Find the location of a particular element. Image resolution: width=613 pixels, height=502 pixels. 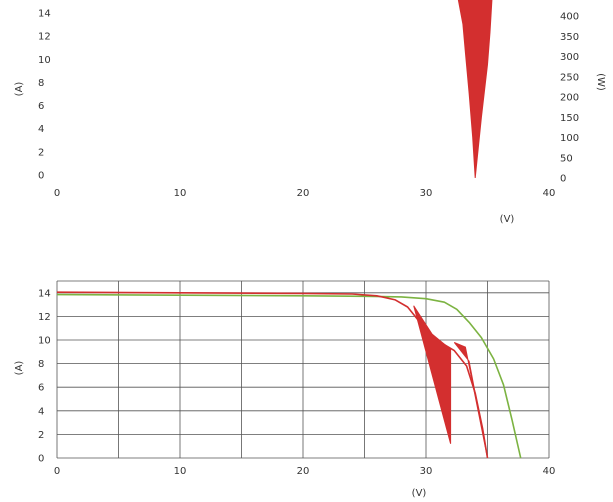

top-x-tick-label: 40 is located at coordinates (549, 193).